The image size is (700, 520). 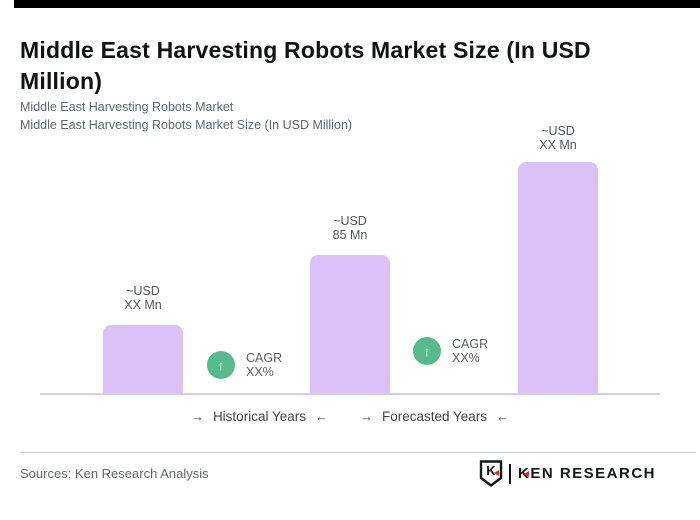 What do you see at coordinates (143, 305) in the screenshot?
I see `bar1-label-line2: XX Mn` at bounding box center [143, 305].